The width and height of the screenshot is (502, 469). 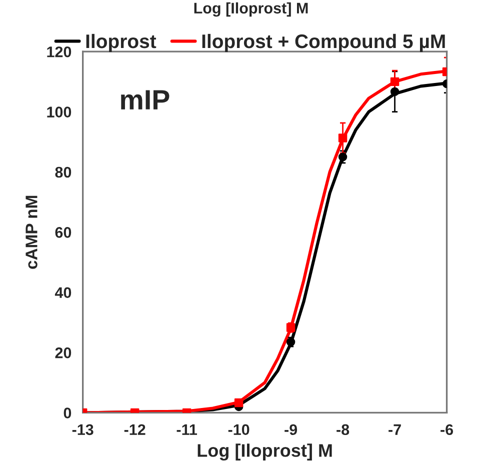 What do you see at coordinates (63, 232) in the screenshot?
I see `y-tick-label: 60` at bounding box center [63, 232].